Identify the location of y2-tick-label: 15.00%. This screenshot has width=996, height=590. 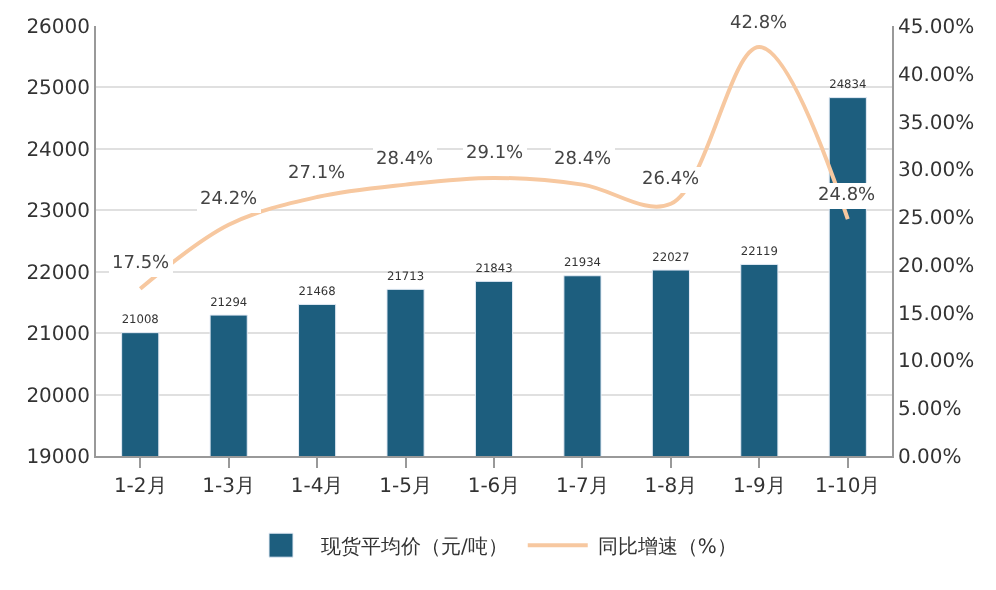
(936, 314).